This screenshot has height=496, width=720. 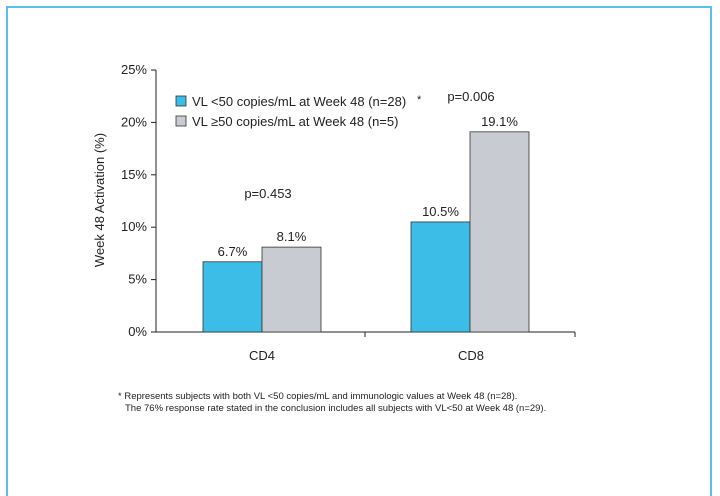 I want to click on p-value-cd4: p=0.453, so click(x=267, y=193).